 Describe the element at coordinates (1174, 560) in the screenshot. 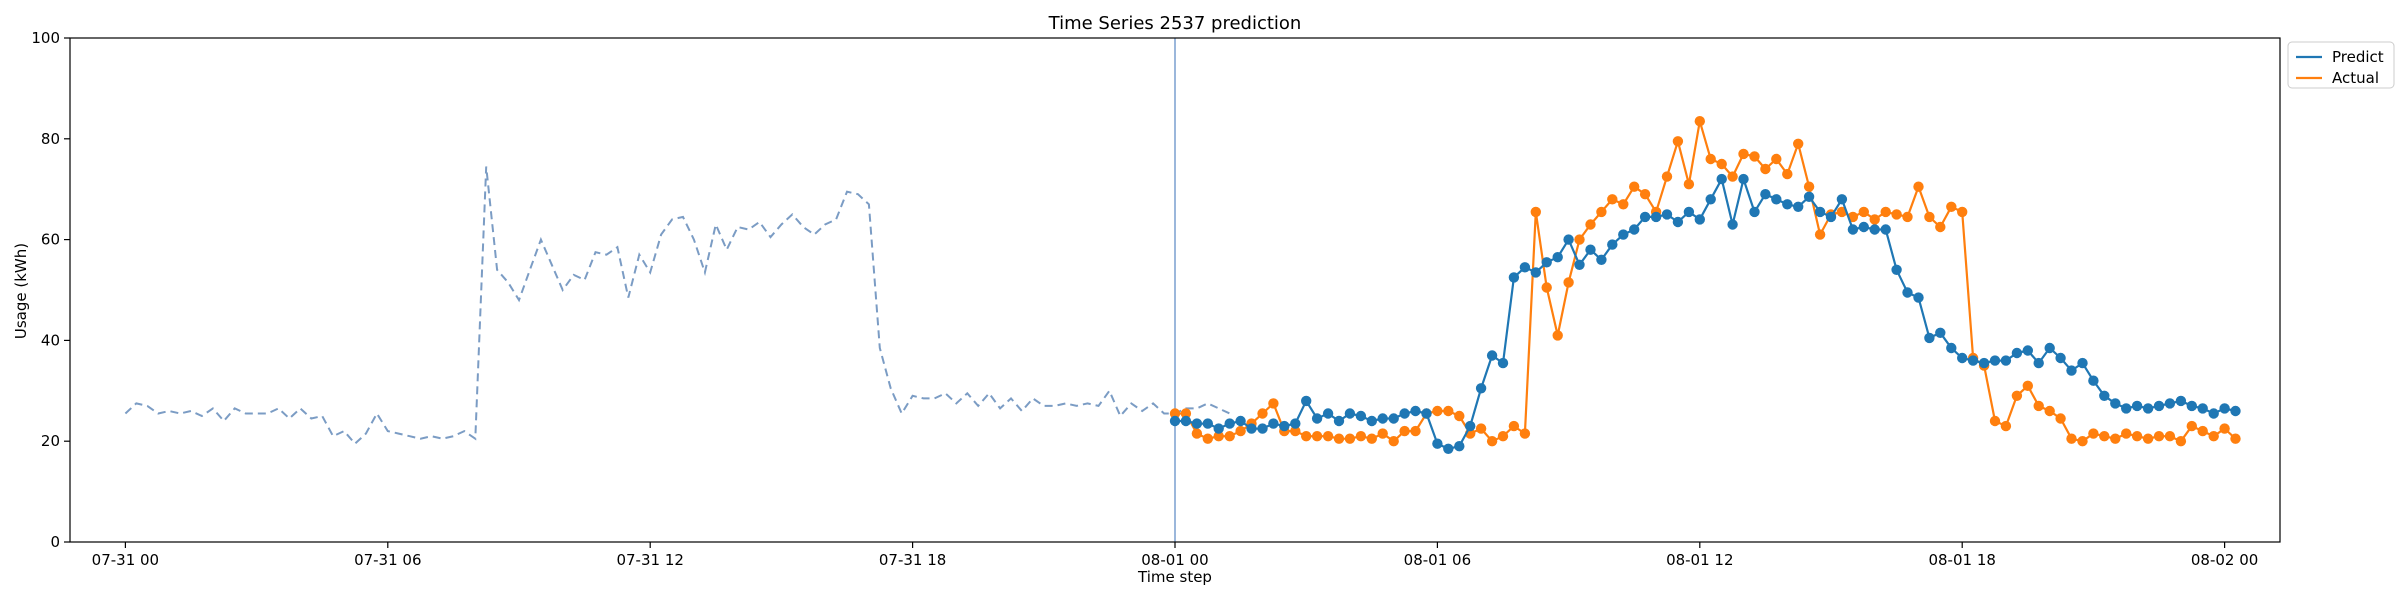

I see `x-tick-label: 08-01 00` at that location.